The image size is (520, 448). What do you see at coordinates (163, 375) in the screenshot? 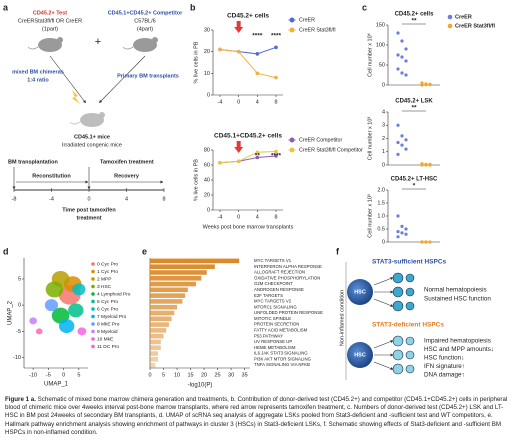
I see `x-tick-label: 5` at bounding box center [163, 375].